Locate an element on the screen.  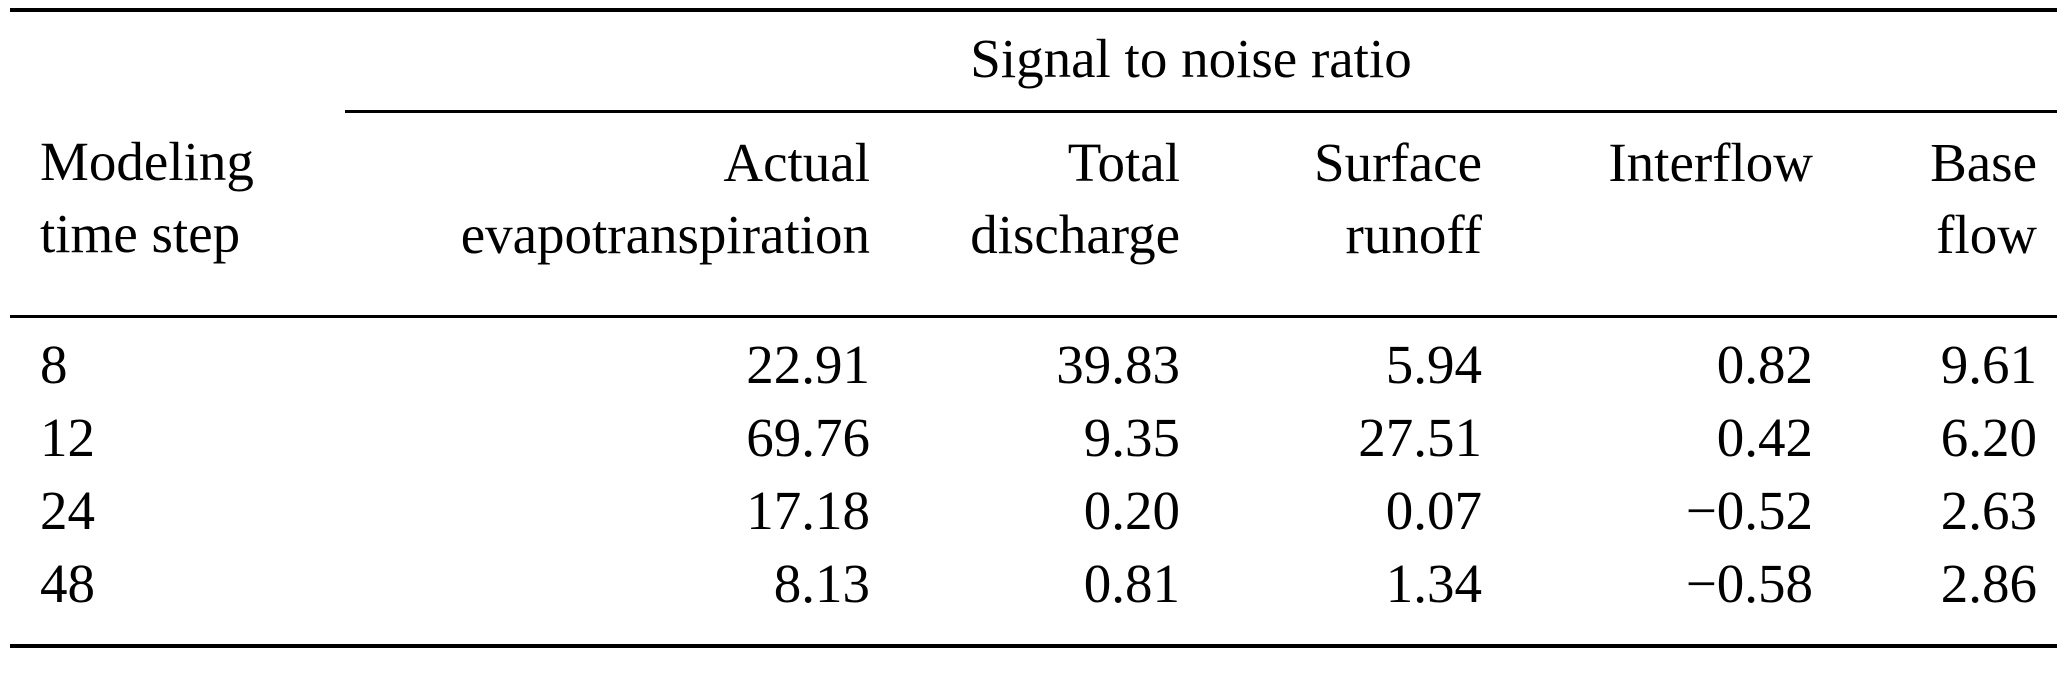
col-header-surface-runoff: Surface runoff is located at coordinates (1331, 214).